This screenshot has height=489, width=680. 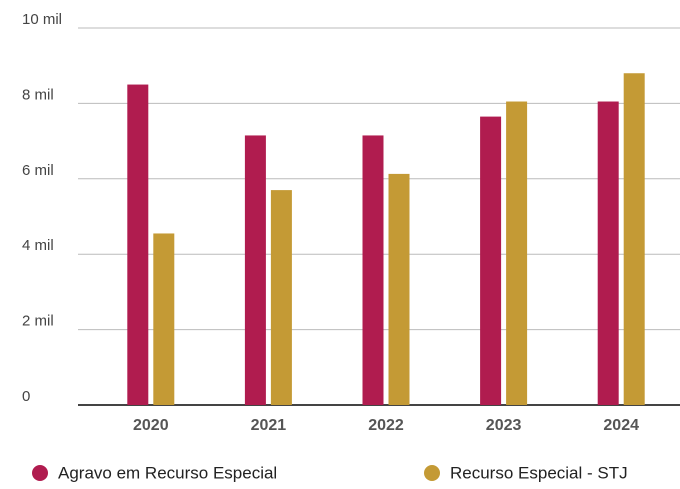 I want to click on y-tick-label: 8 mil, so click(x=38, y=94).